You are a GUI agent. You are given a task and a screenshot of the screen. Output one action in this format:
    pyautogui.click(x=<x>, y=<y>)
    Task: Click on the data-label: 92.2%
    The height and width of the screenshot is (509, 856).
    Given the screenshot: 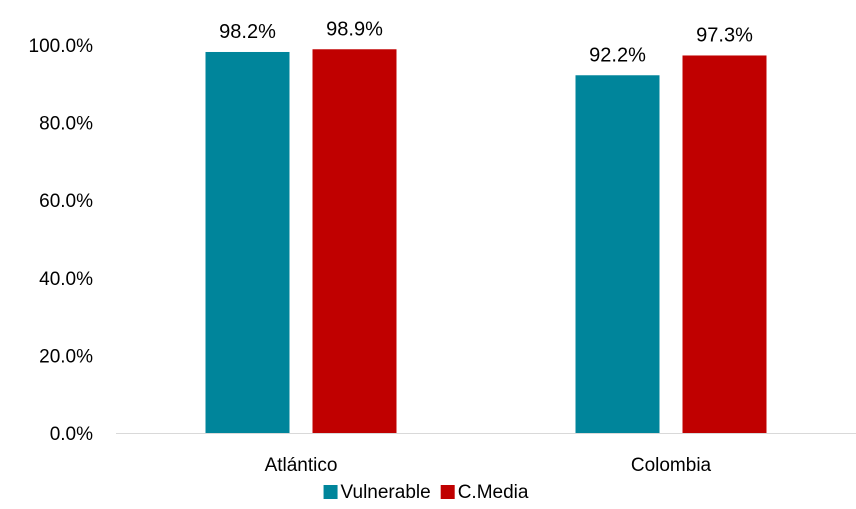 What is the action you would take?
    pyautogui.click(x=617, y=55)
    